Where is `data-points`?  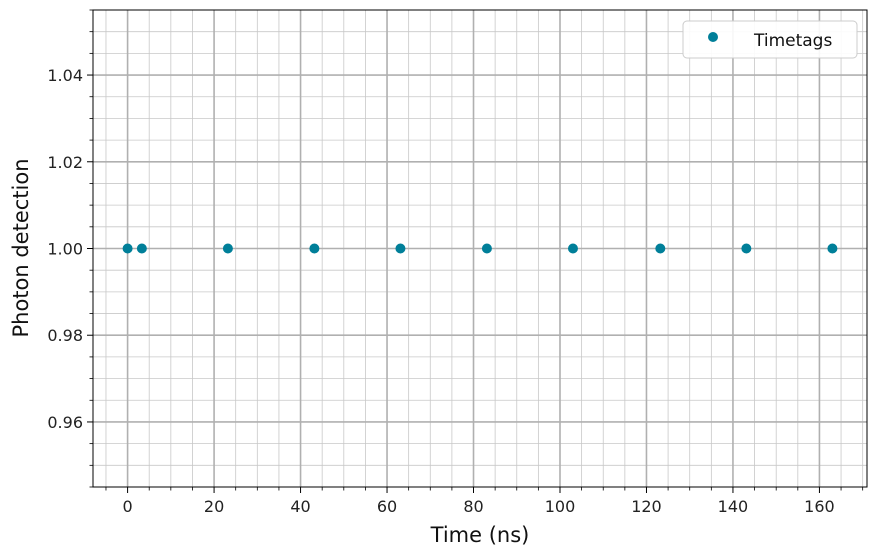 data-points is located at coordinates (480, 248).